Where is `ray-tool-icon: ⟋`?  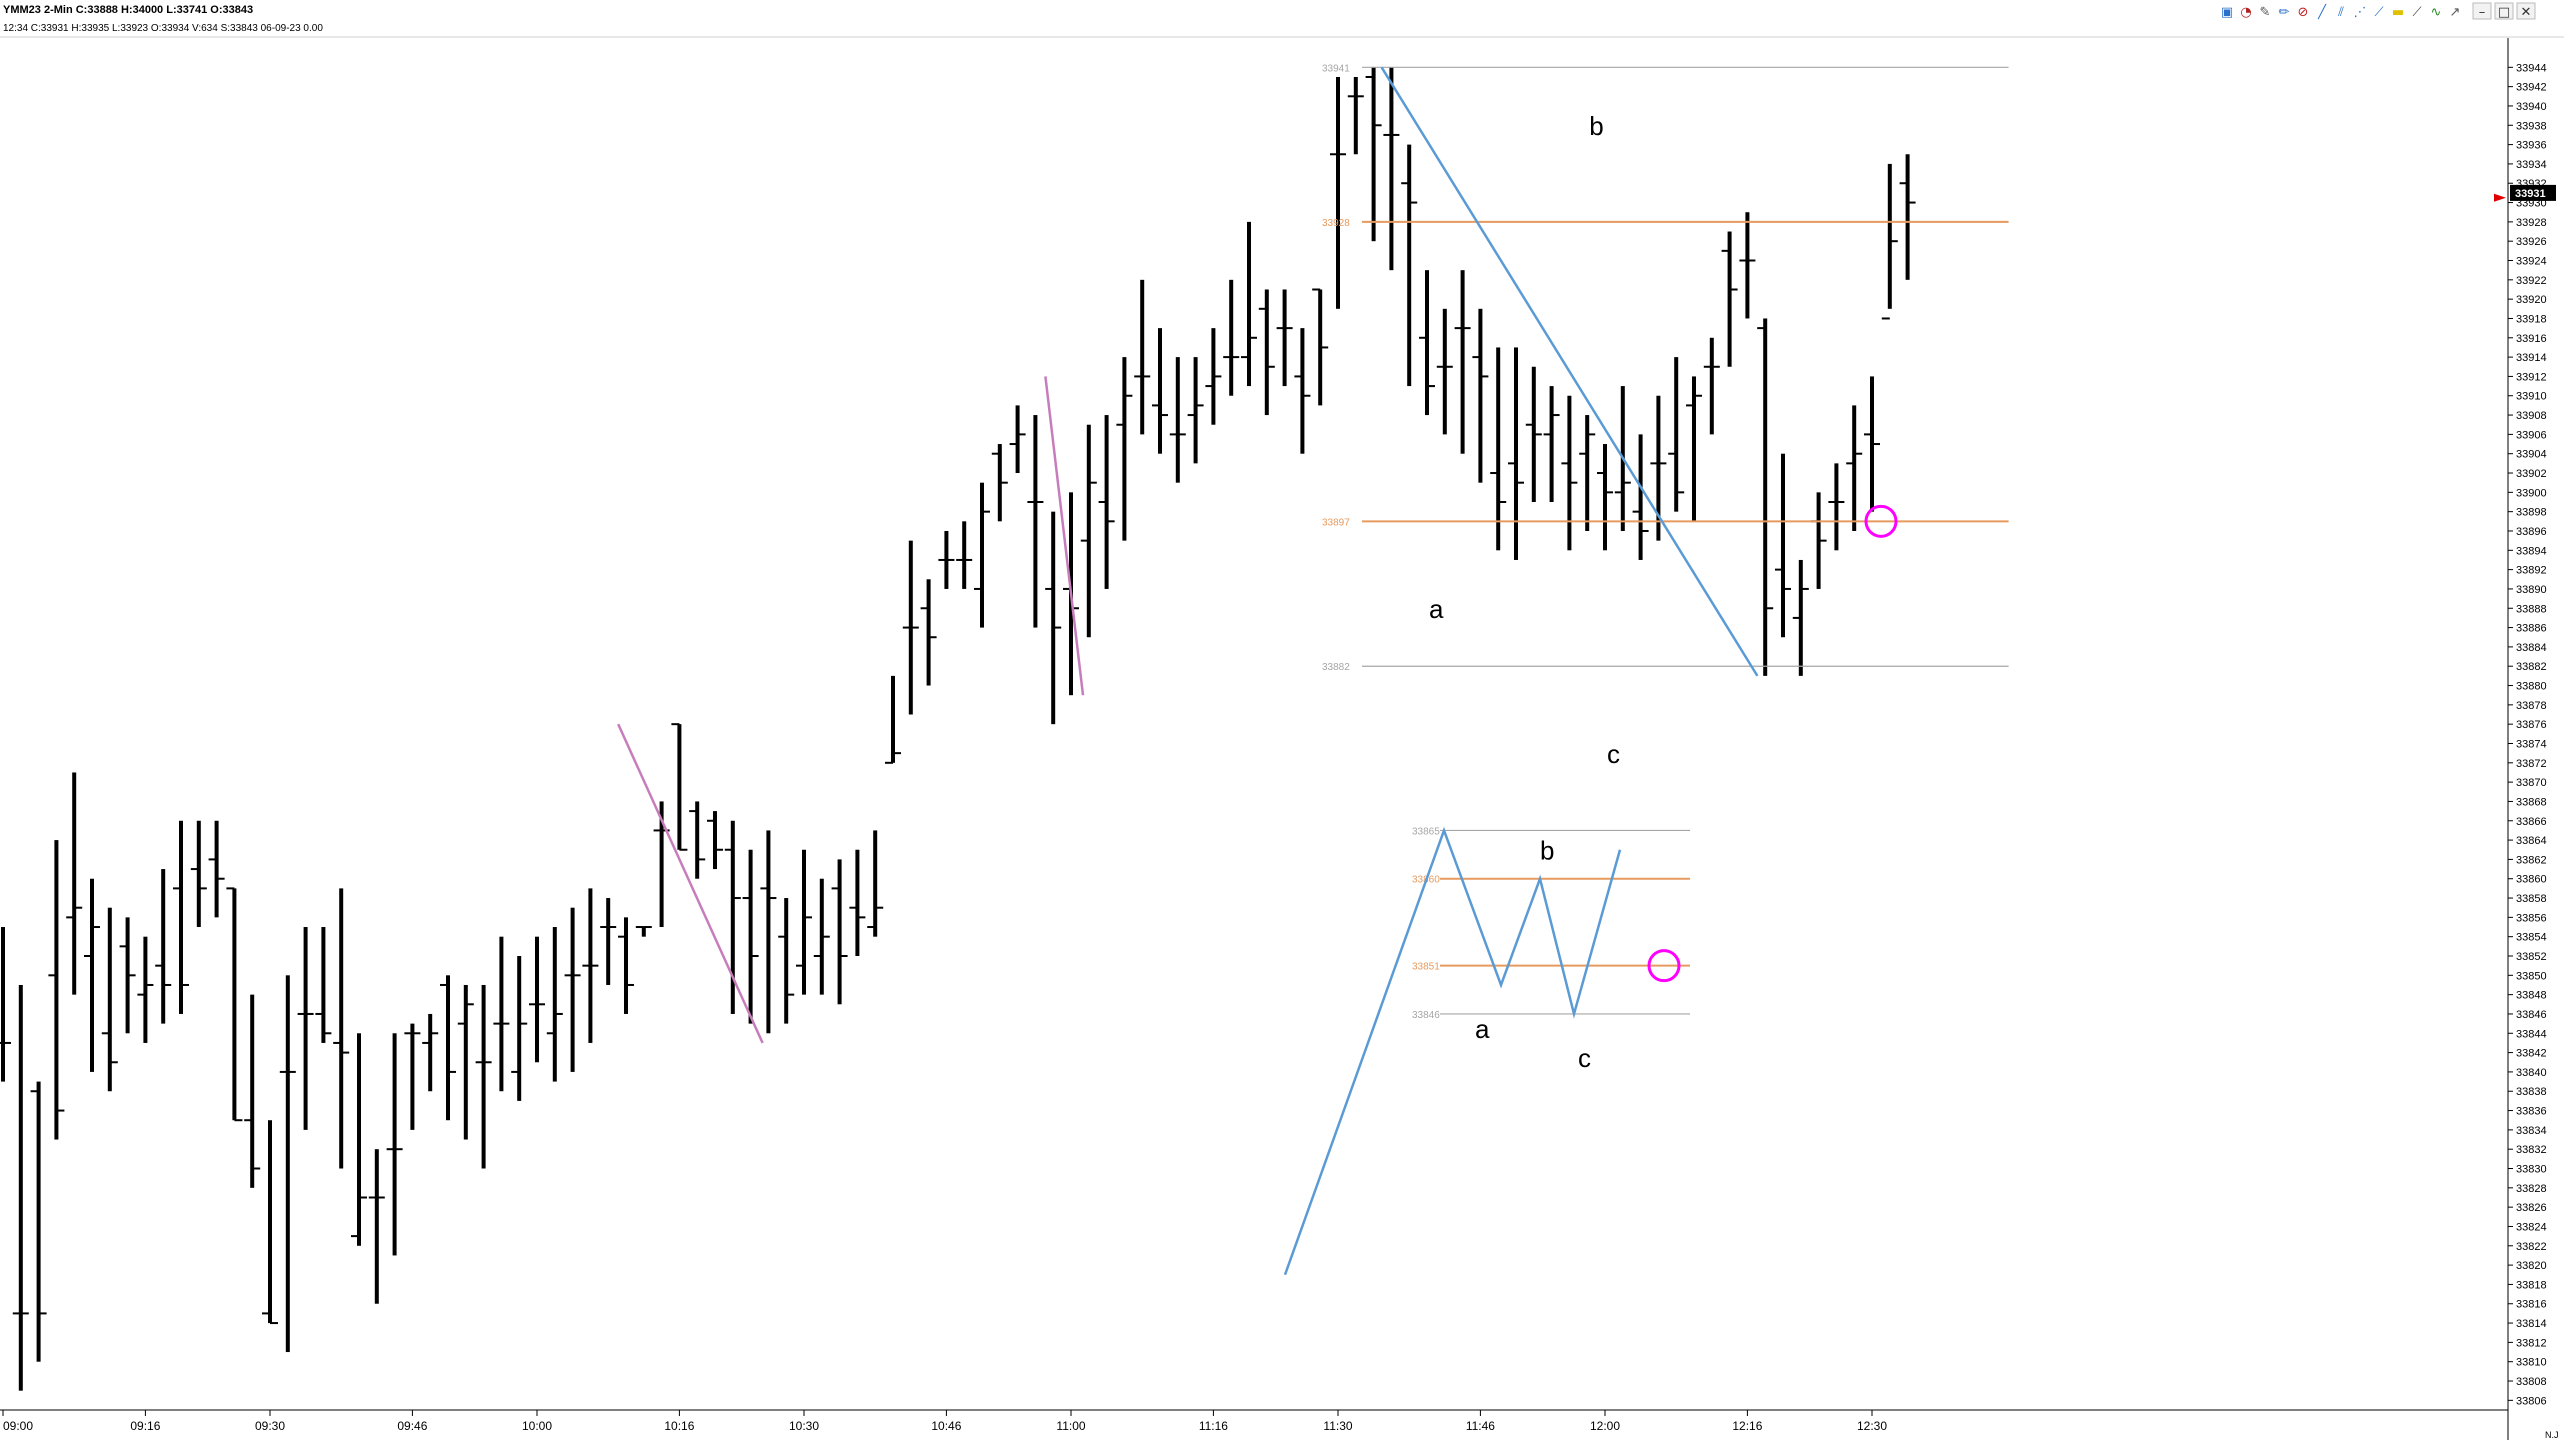
ray-tool-icon: ⟋ is located at coordinates (2379, 12).